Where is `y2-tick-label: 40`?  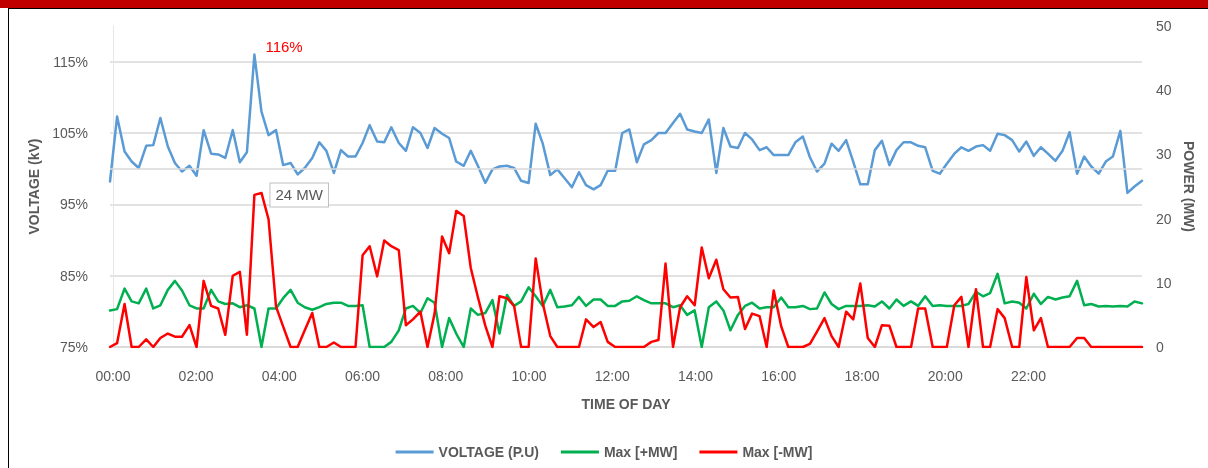 y2-tick-label: 40 is located at coordinates (1164, 90).